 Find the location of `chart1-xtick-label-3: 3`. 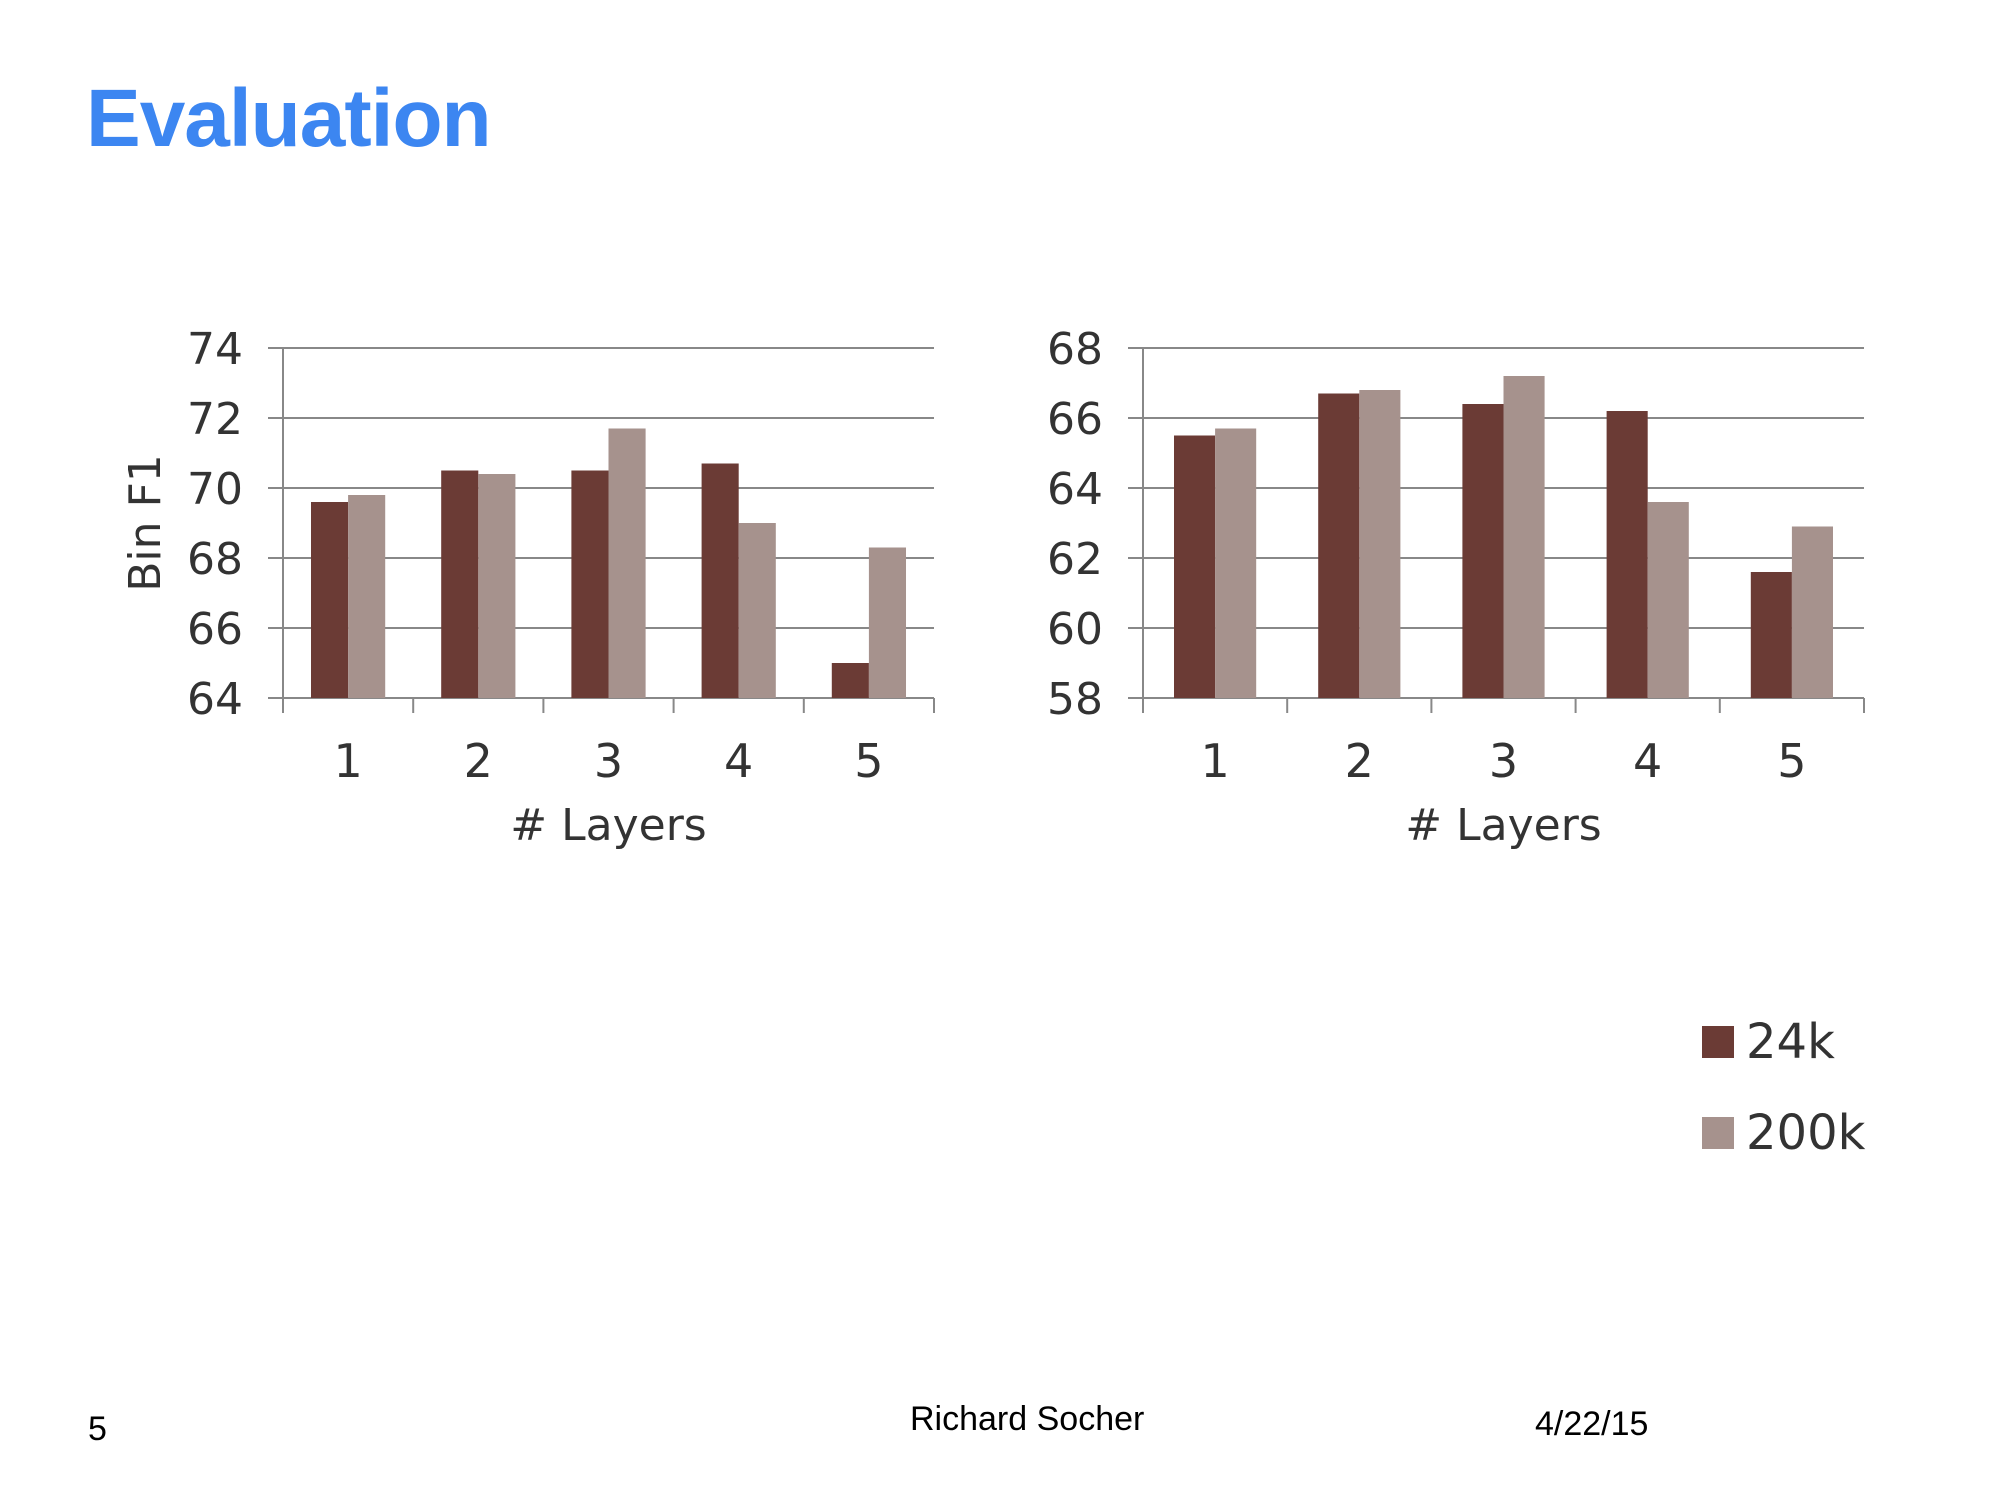

chart1-xtick-label-3: 3 is located at coordinates (608, 761).